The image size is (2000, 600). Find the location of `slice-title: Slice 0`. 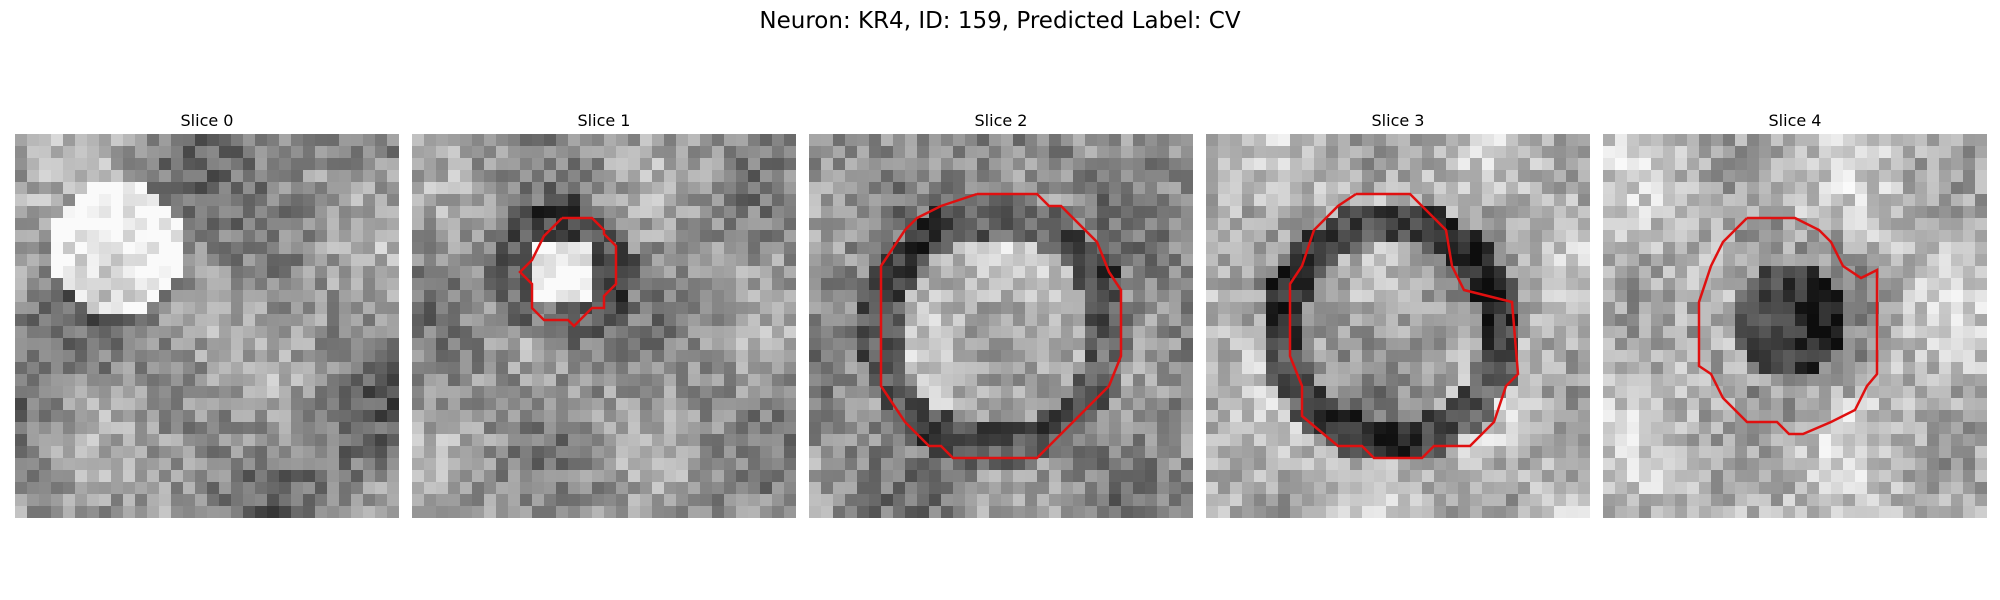

slice-title: Slice 0 is located at coordinates (207, 120).